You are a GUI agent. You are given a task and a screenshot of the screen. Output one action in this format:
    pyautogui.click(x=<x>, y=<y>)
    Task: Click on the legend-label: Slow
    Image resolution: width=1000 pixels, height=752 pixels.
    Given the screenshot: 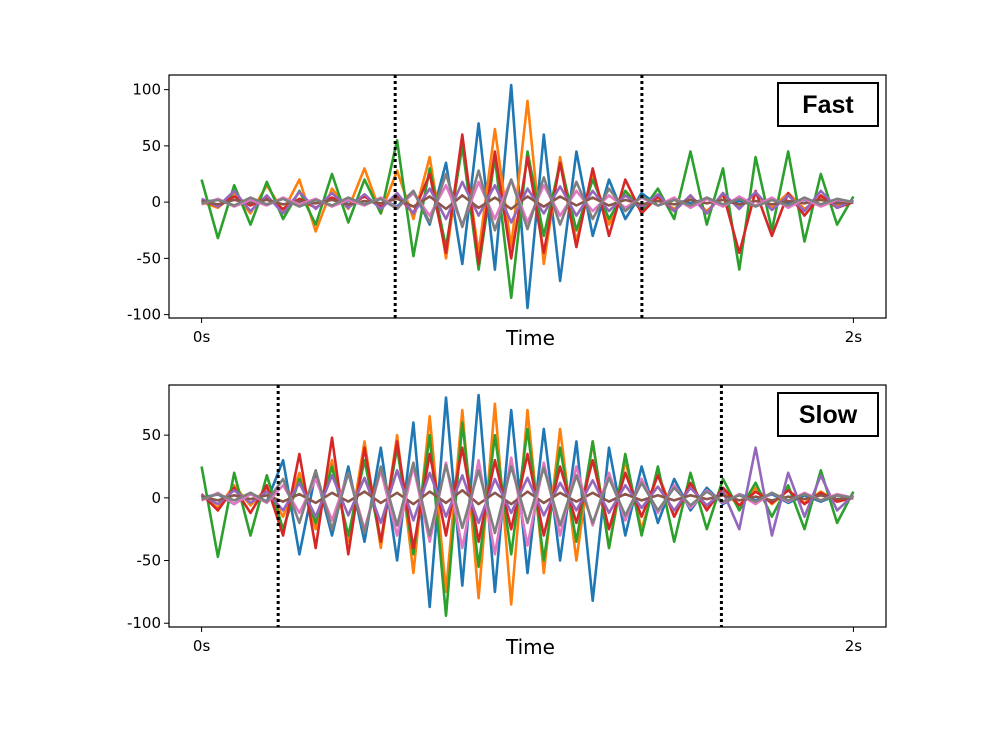 What is the action you would take?
    pyautogui.click(x=828, y=415)
    